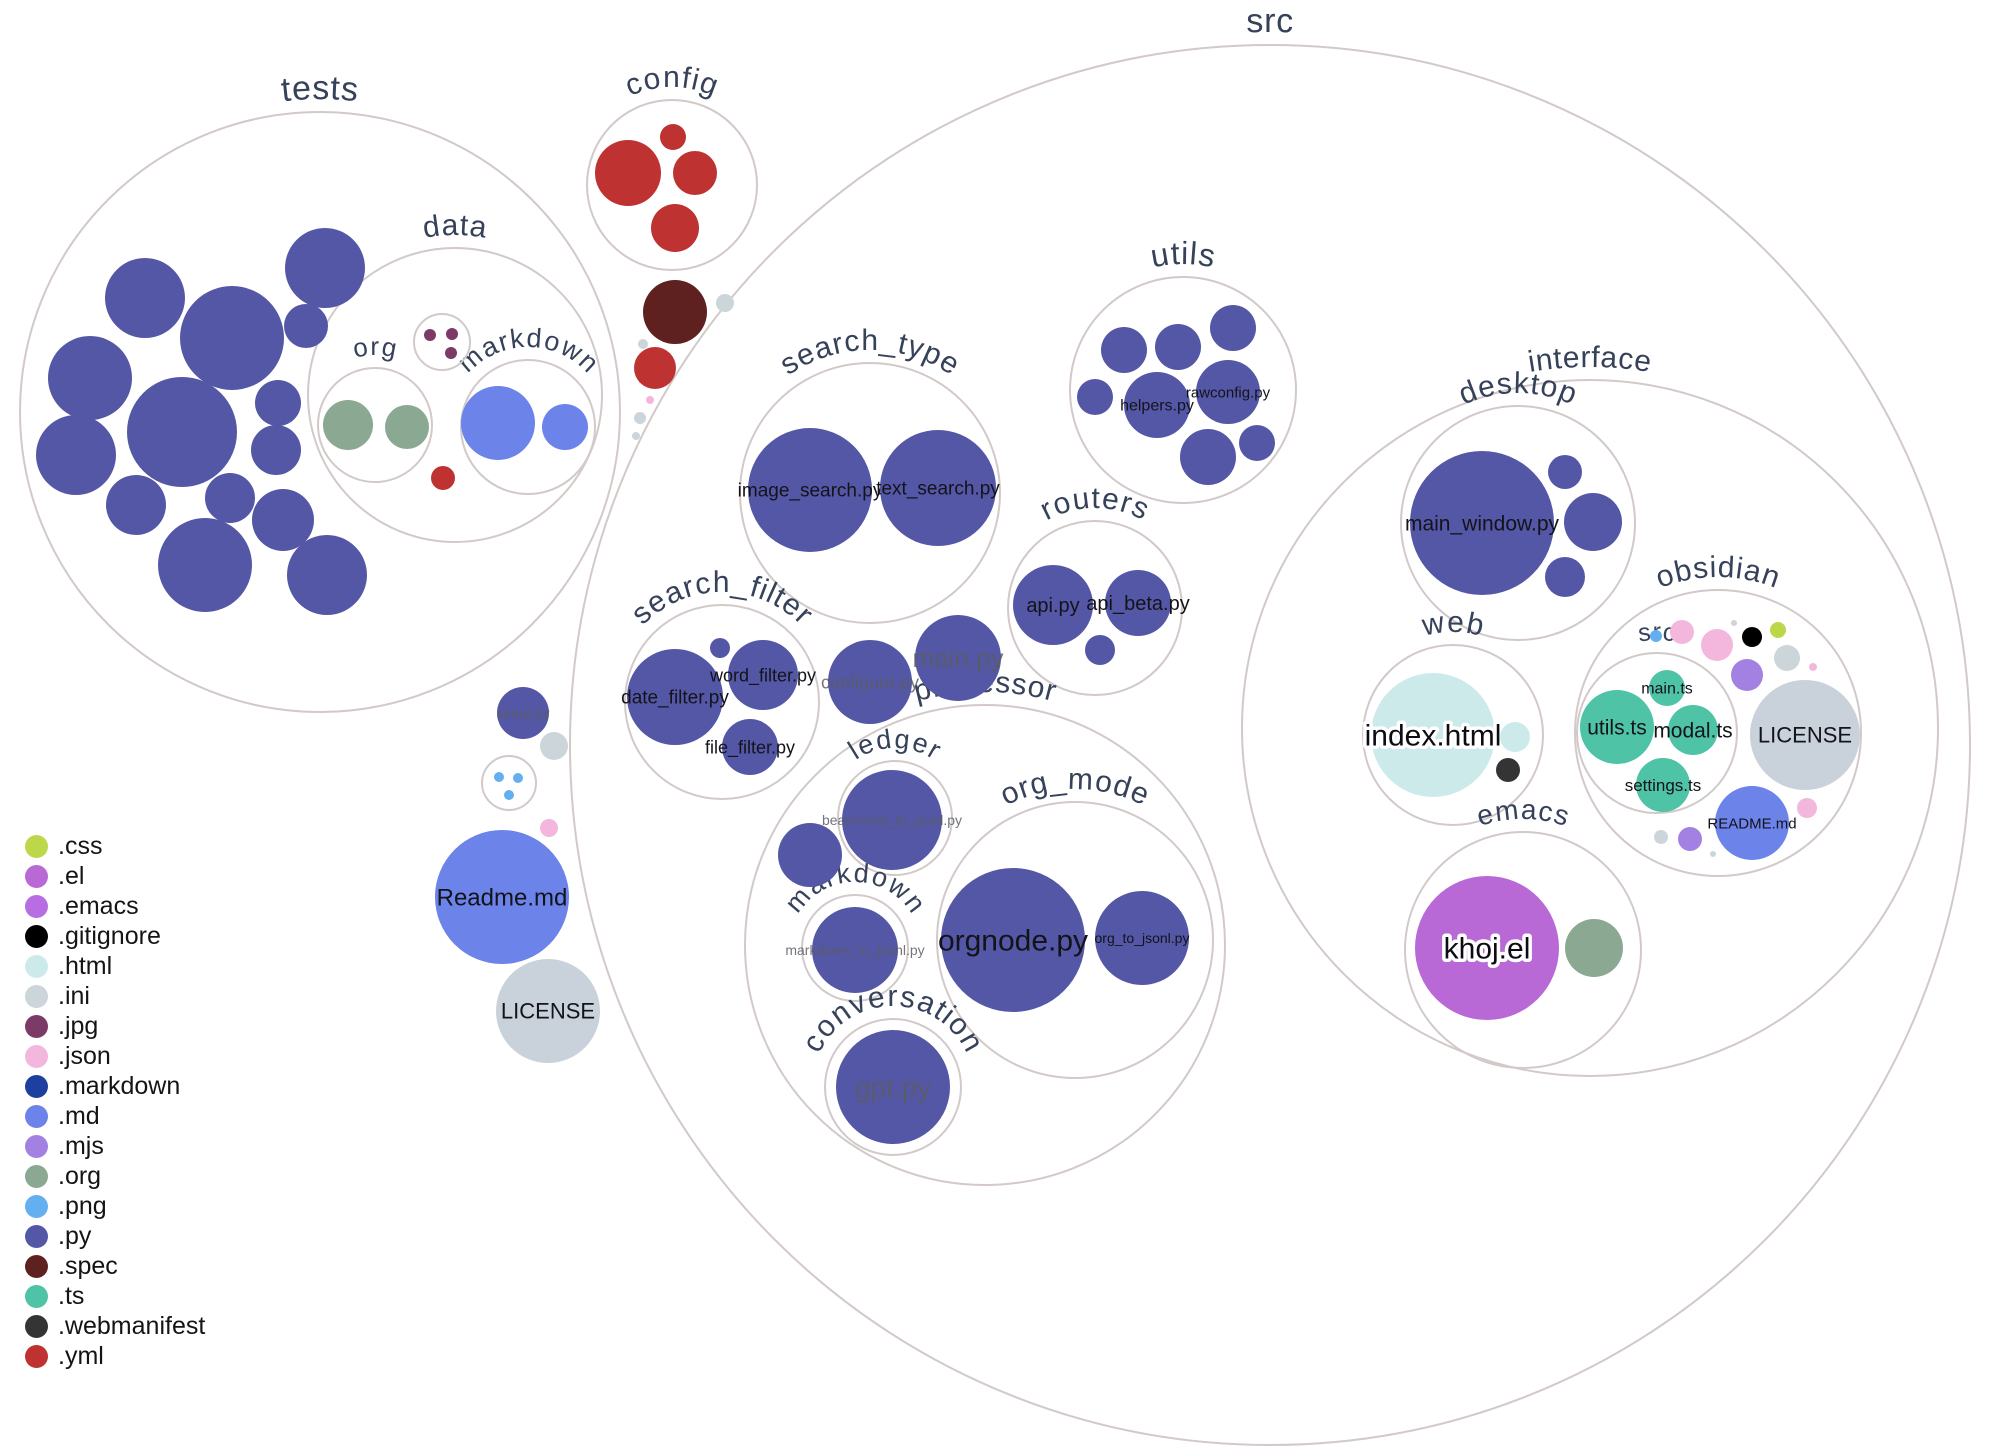 The image size is (1995, 1451). I want to click on file-gpt.py, so click(893, 1087).